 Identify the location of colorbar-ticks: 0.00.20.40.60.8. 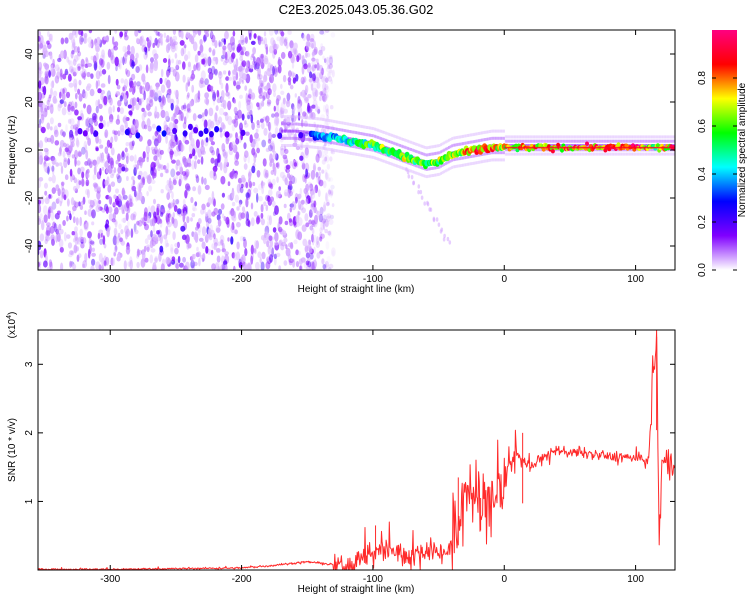
(717, 174).